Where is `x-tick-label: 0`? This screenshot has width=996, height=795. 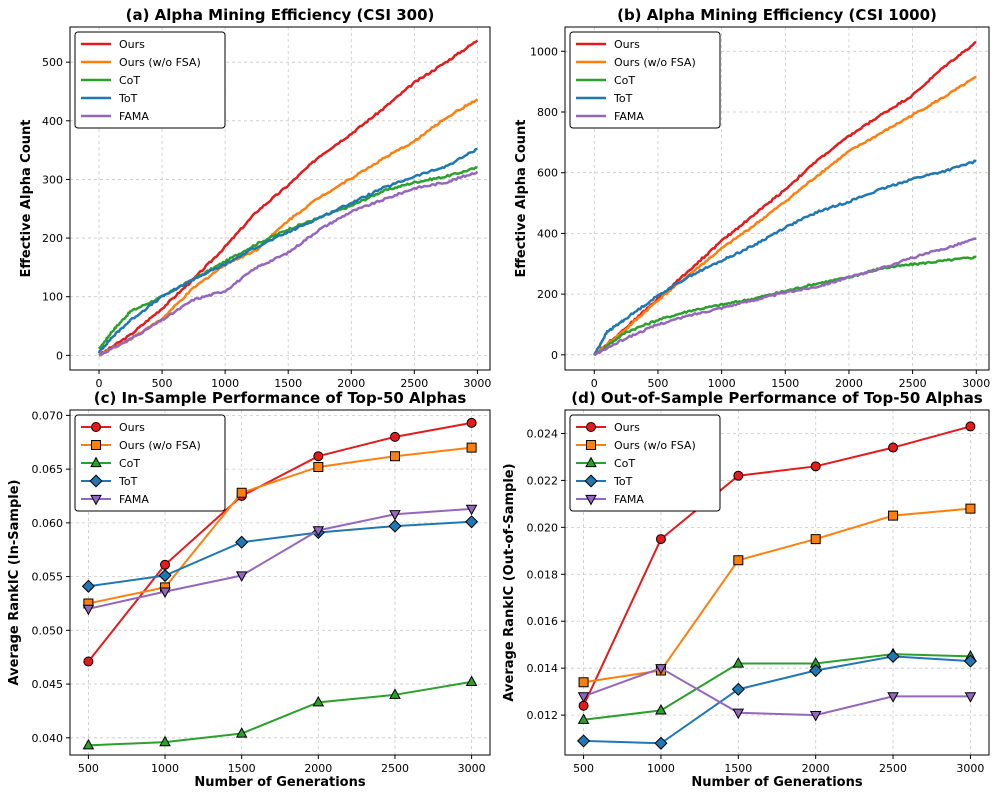
x-tick-label: 0 is located at coordinates (99, 383).